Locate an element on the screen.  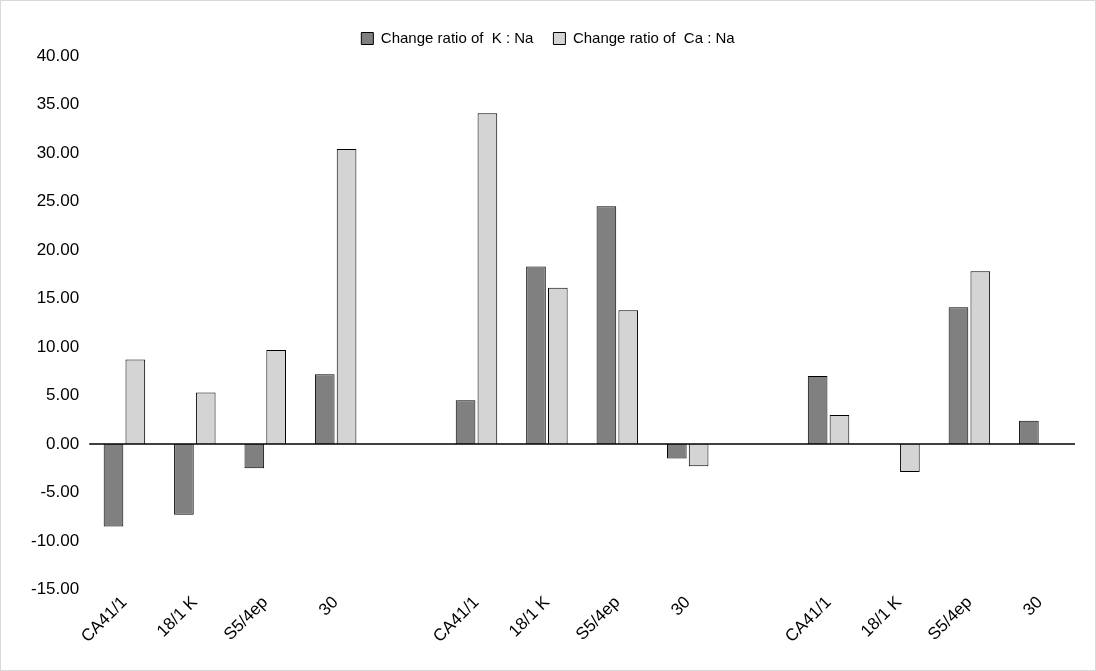
y-tick-label: -5.00 is located at coordinates (60, 492).